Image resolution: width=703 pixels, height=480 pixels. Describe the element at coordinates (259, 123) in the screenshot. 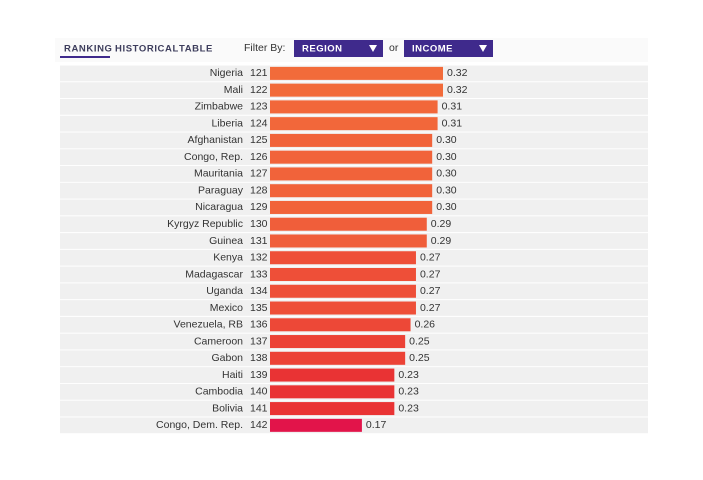

I see `rank-label: 124` at that location.